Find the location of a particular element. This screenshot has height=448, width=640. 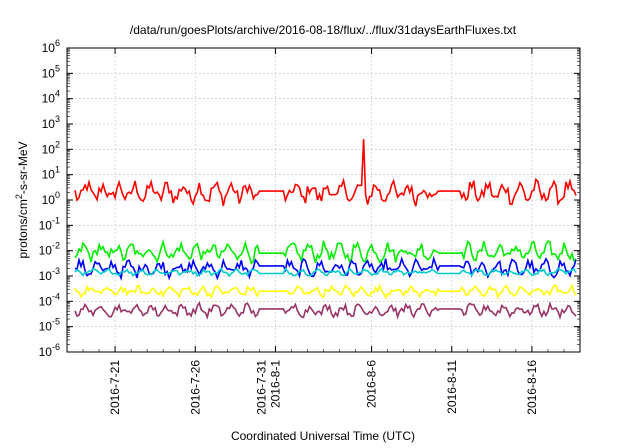

y-tick-label: 10⁻² is located at coordinates (49, 249).